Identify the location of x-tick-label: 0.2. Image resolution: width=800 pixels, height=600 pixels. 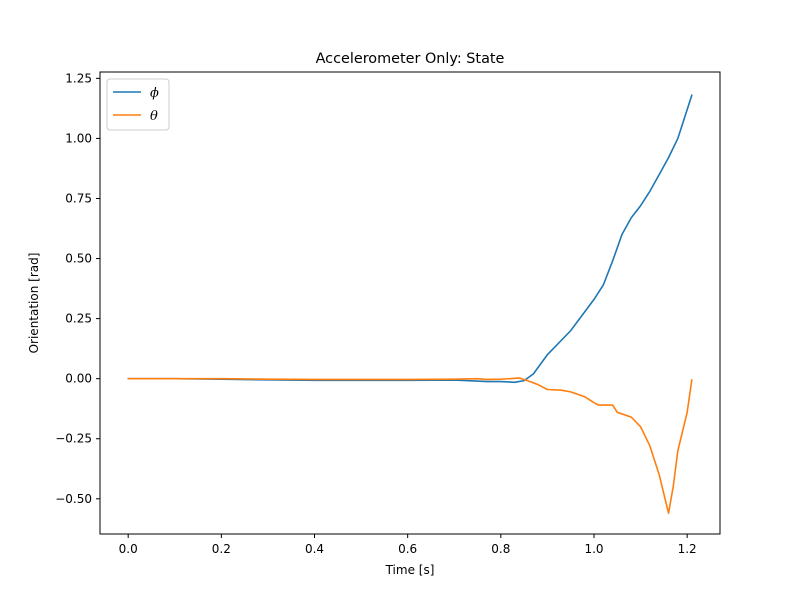
(221, 549).